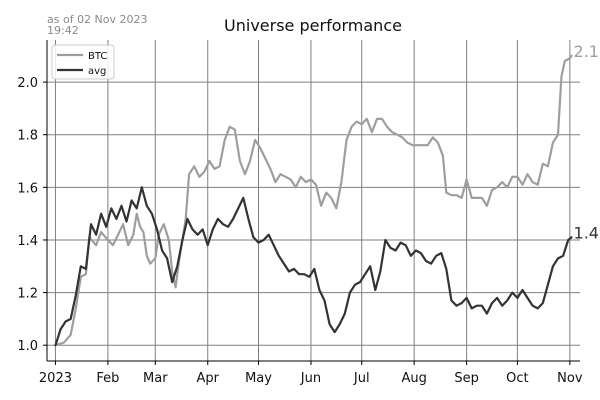  Describe the element at coordinates (27, 294) in the screenshot. I see `y-tick-label: 1.2` at that location.